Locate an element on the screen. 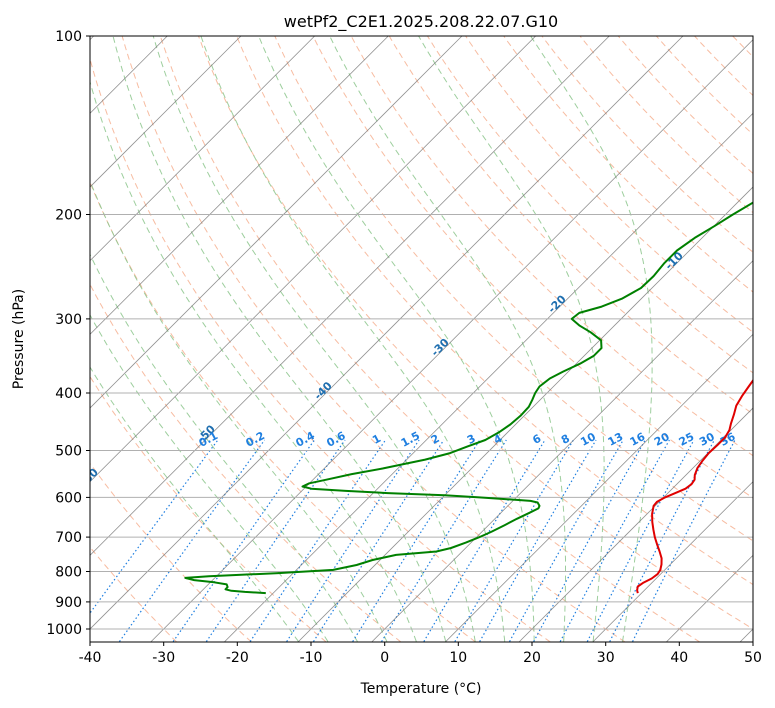 The height and width of the screenshot is (708, 775). x-tick-label: 50 is located at coordinates (753, 658).